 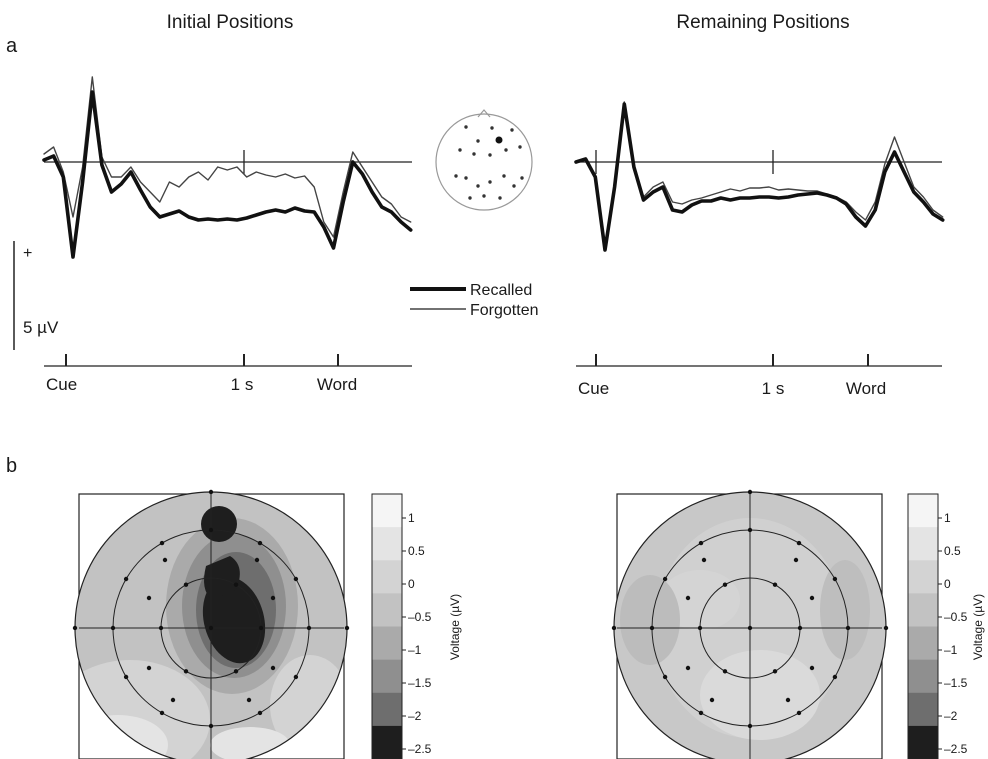 What do you see at coordinates (234, 620) in the screenshot?
I see `negative-cluster-central` at bounding box center [234, 620].